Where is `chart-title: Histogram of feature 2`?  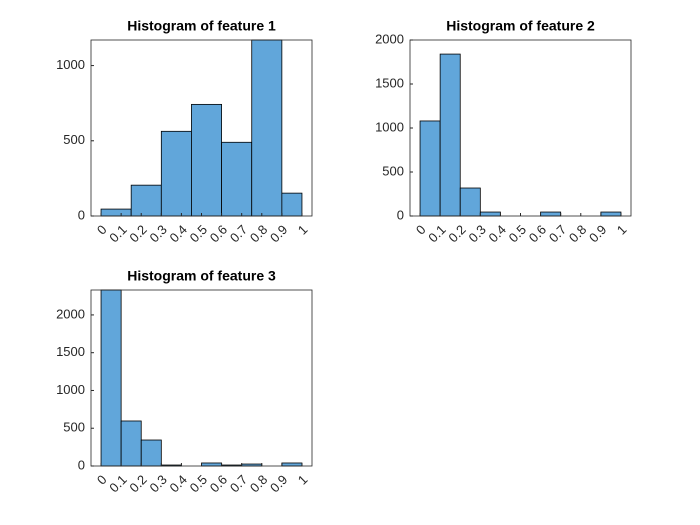 chart-title: Histogram of feature 2 is located at coordinates (520, 26).